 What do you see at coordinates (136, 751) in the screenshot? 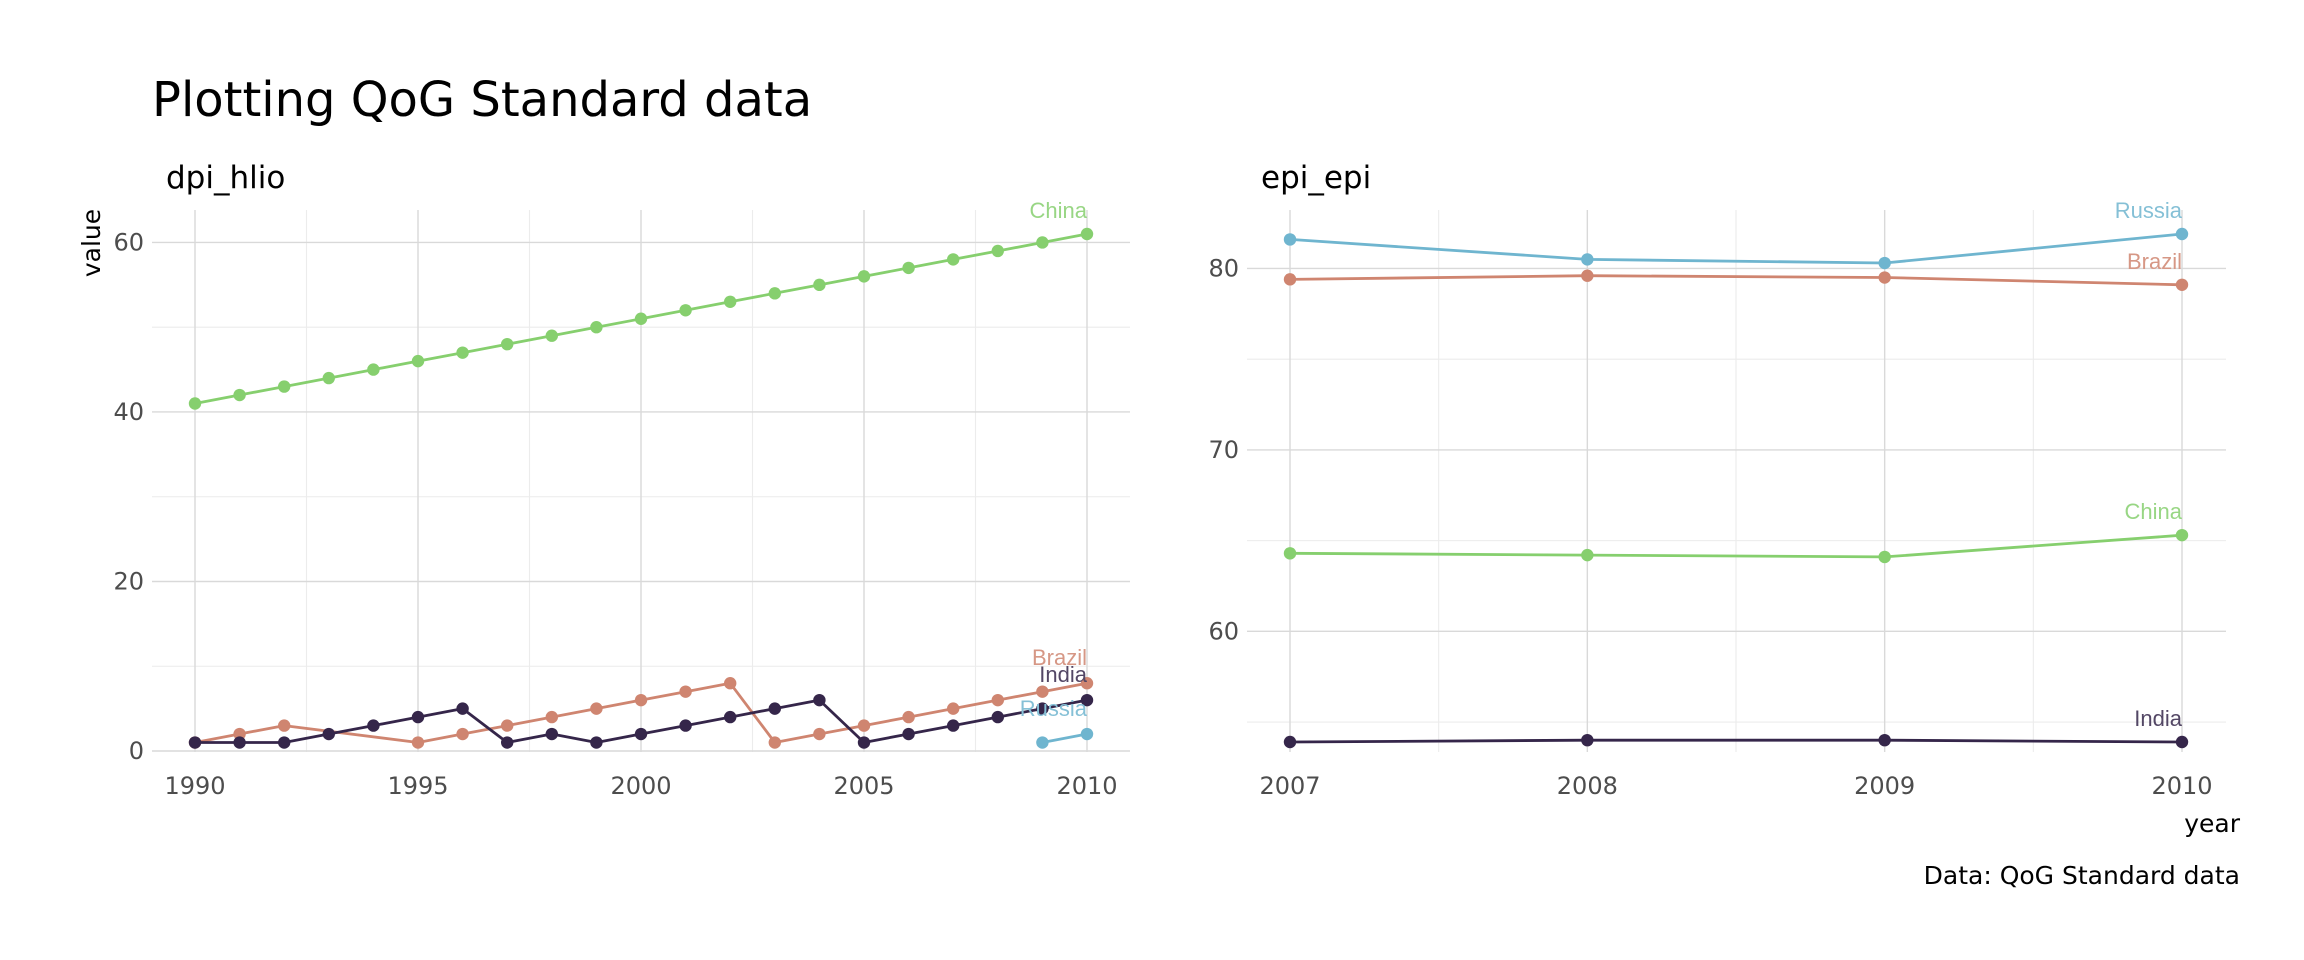
I see `y-tick-label: 0` at bounding box center [136, 751].